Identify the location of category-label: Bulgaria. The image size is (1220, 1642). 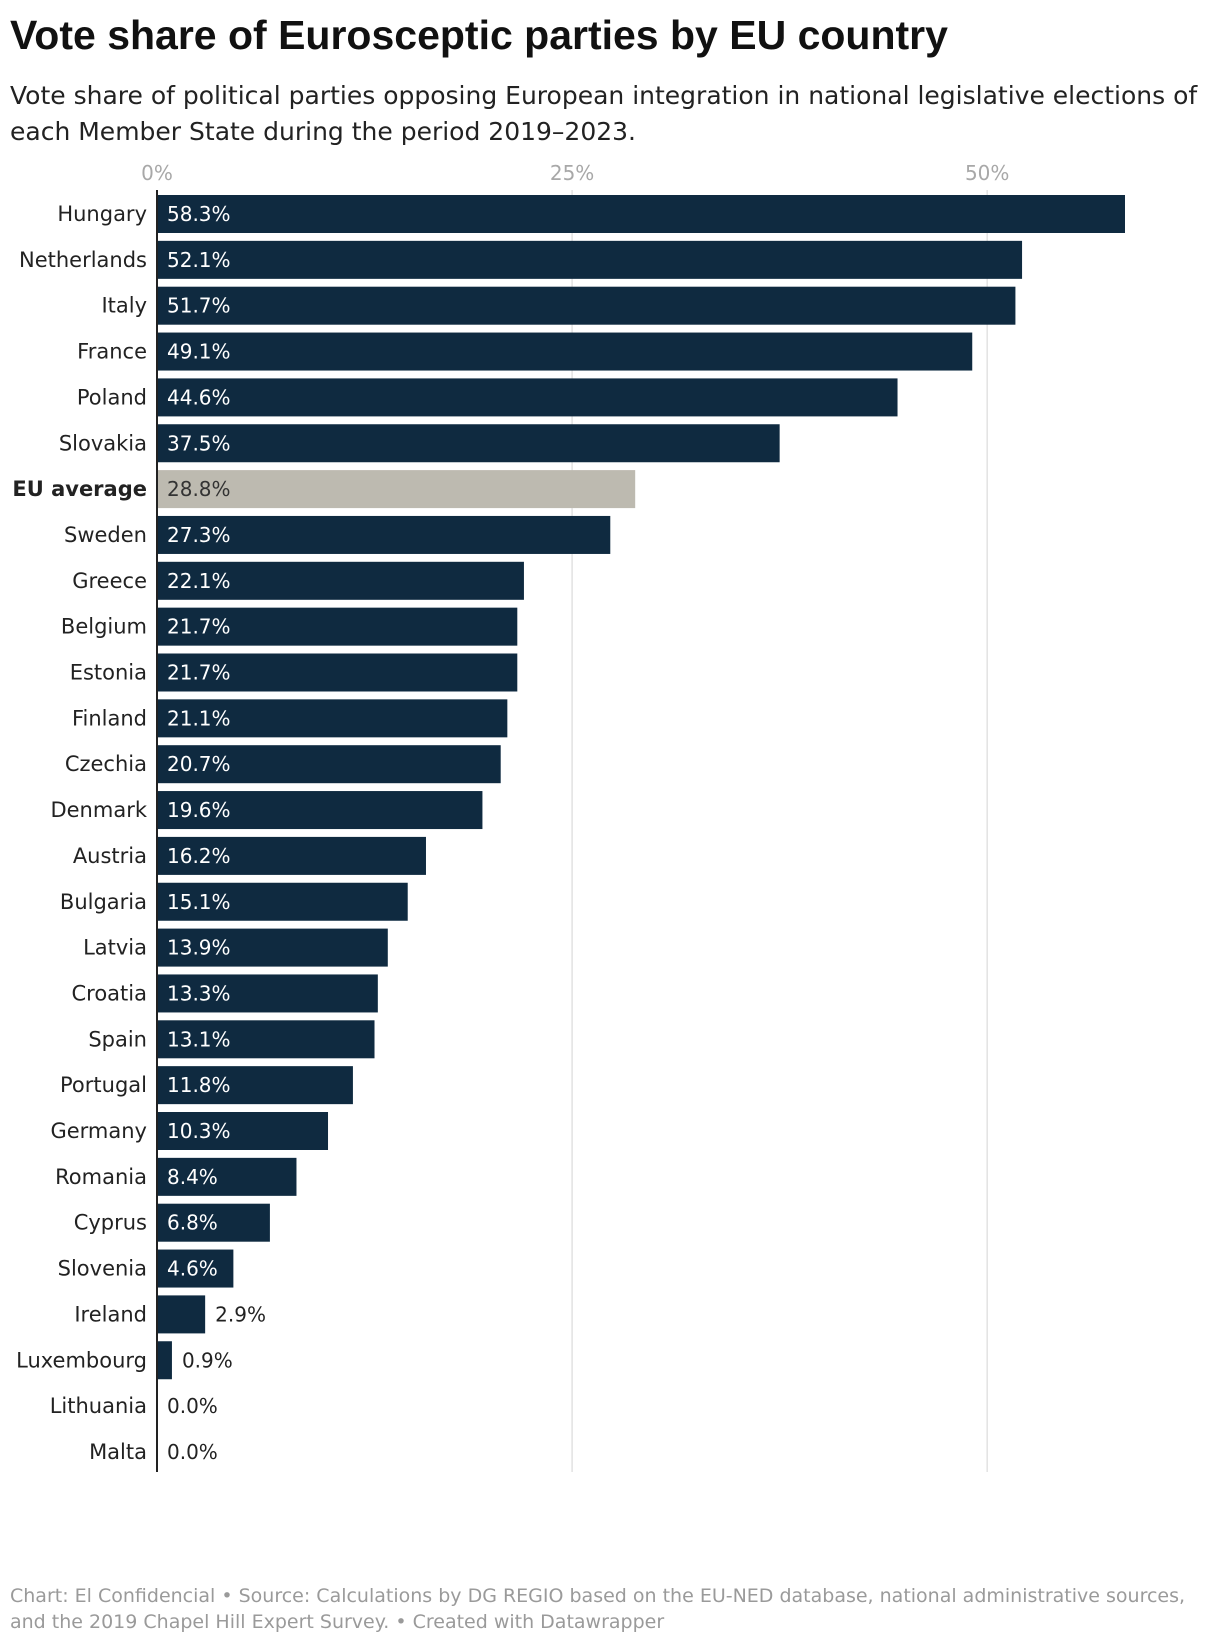
(103, 902).